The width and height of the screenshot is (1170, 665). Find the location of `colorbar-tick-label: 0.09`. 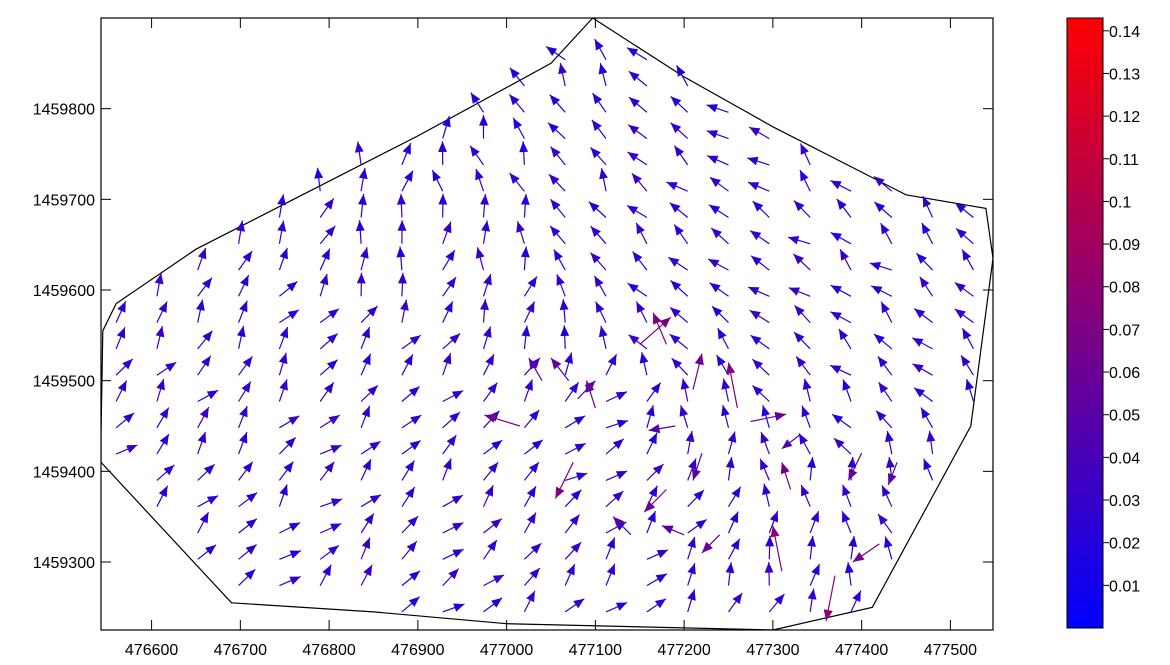

colorbar-tick-label: 0.09 is located at coordinates (1124, 245).